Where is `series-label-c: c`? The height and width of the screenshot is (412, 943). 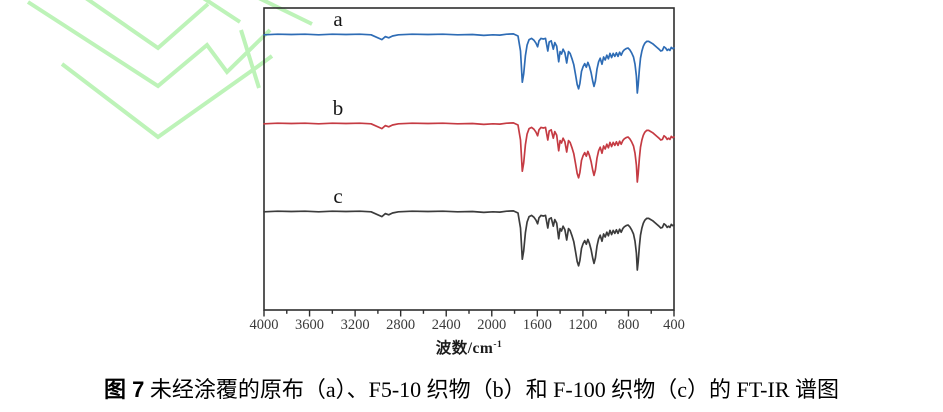
series-label-c: c is located at coordinates (337, 196).